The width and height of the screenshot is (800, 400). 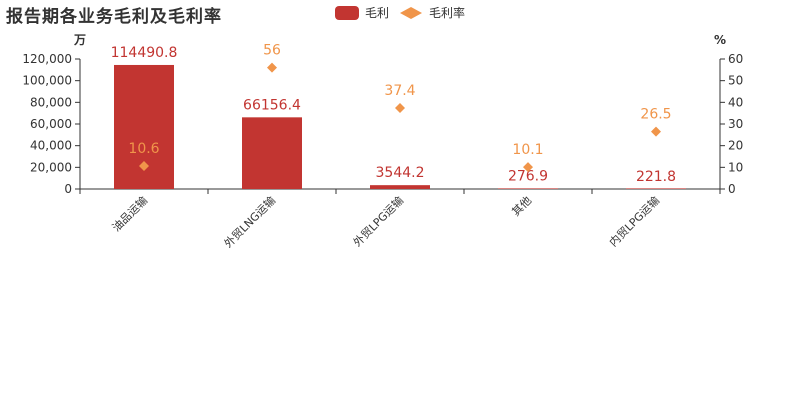 What do you see at coordinates (249, 221) in the screenshot?
I see `x-tick-label: 外贸LNG运输` at bounding box center [249, 221].